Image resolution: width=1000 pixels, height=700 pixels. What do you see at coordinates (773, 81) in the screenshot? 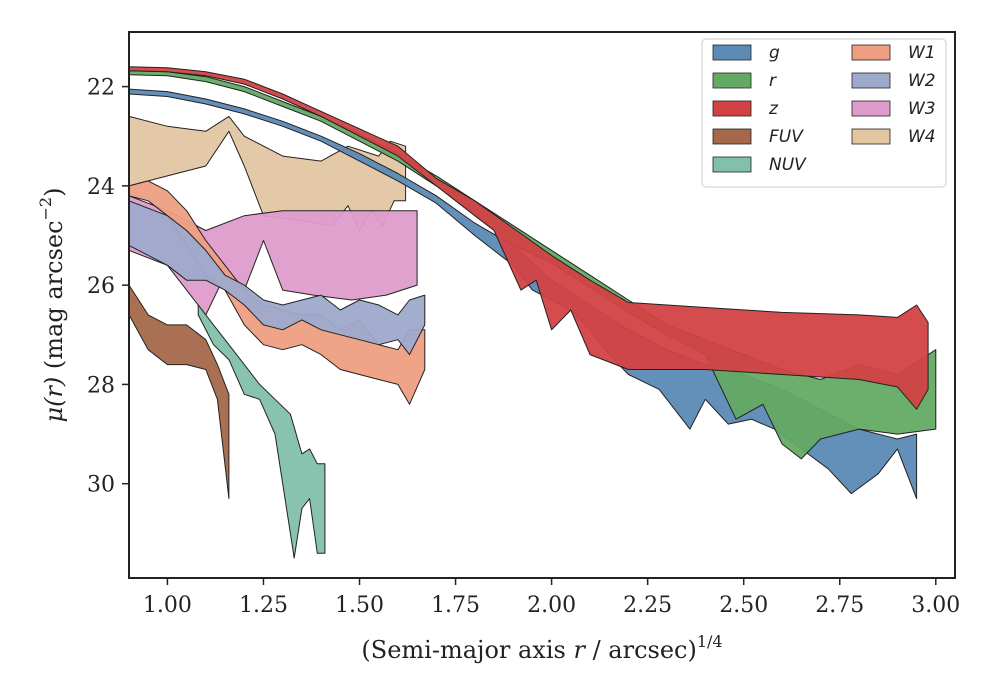
I see `legend-label-r: r` at bounding box center [773, 81].